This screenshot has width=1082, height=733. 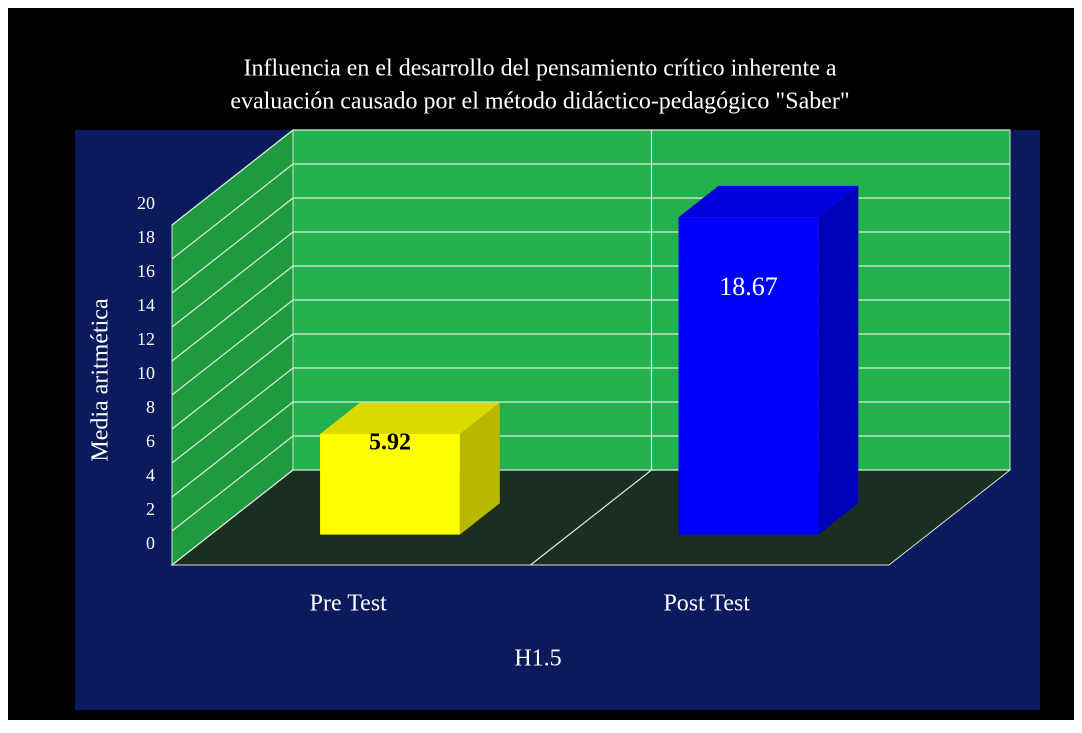 What do you see at coordinates (150, 509) in the screenshot?
I see `y-tick-label: 2` at bounding box center [150, 509].